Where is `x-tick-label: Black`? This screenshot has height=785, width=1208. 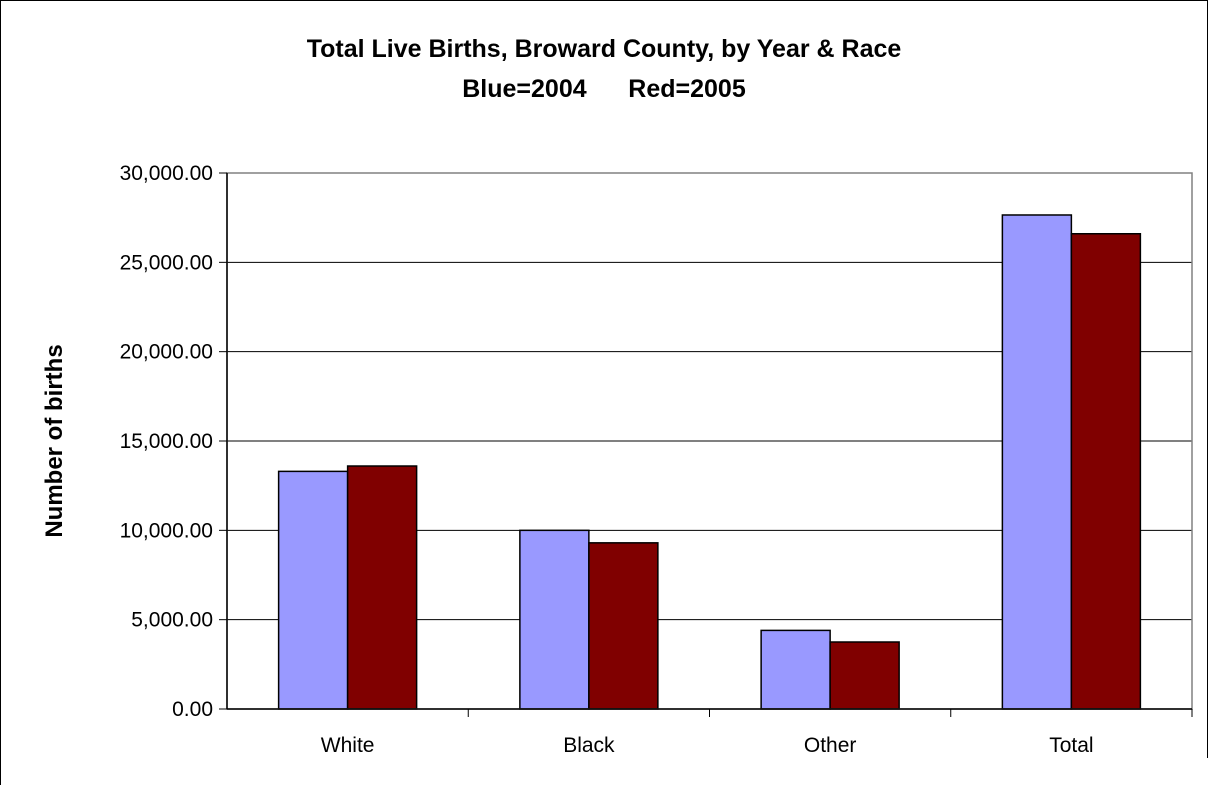
x-tick-label: Black is located at coordinates (589, 745).